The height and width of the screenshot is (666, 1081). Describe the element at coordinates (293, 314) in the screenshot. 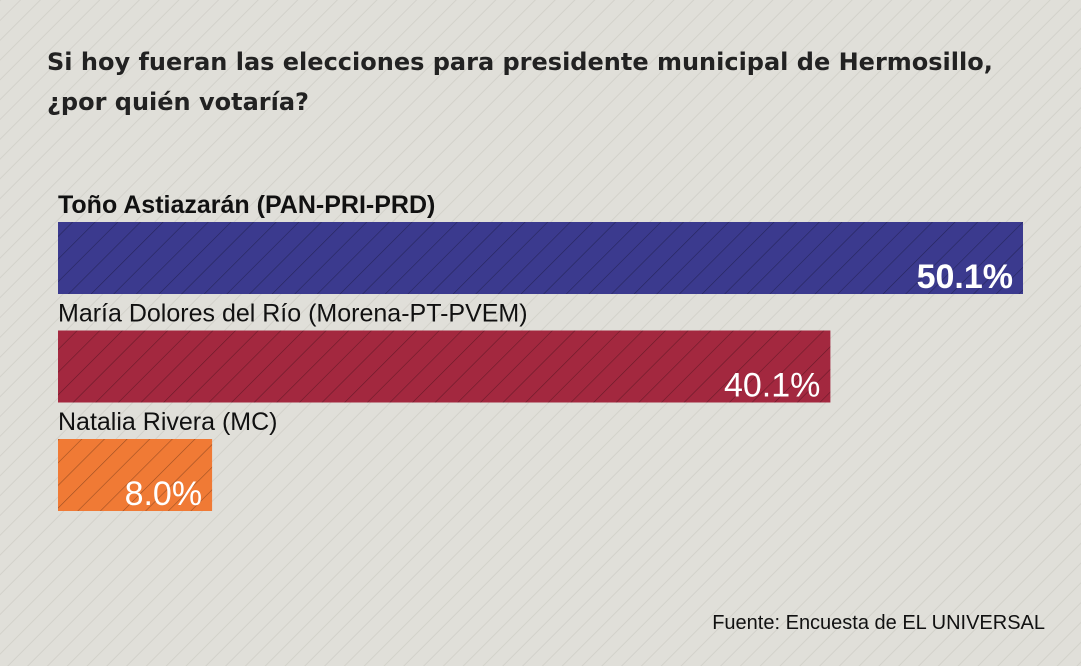

I see `category-label: María Dolores del Río (Morena-PT-PVEM)` at that location.